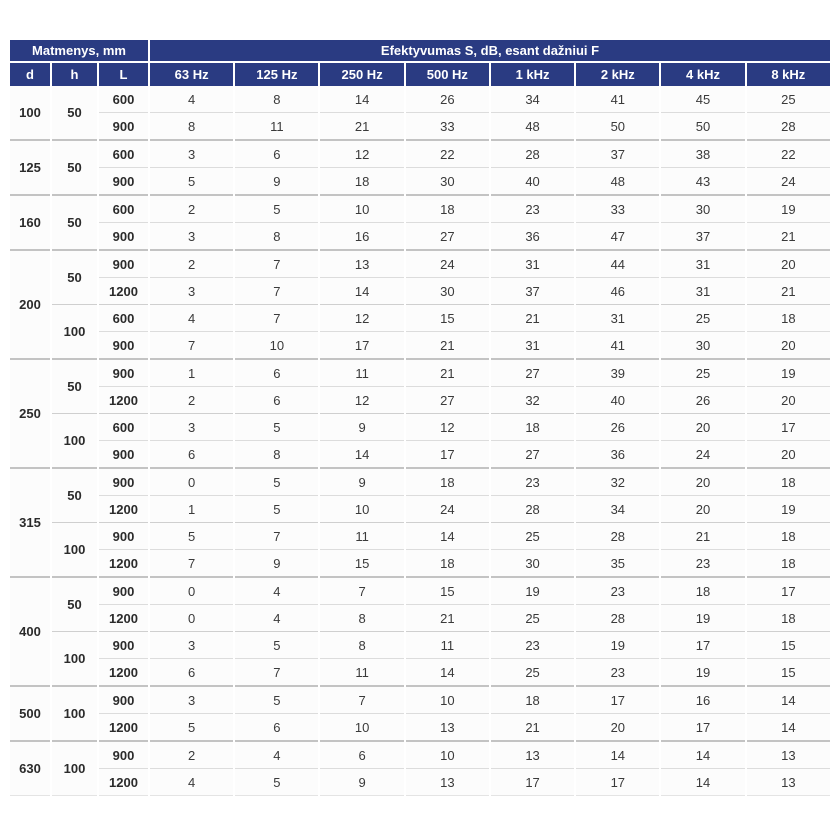 The width and height of the screenshot is (840, 840). Describe the element at coordinates (192, 508) in the screenshot. I see `effectiveness-value-cell: 1` at that location.